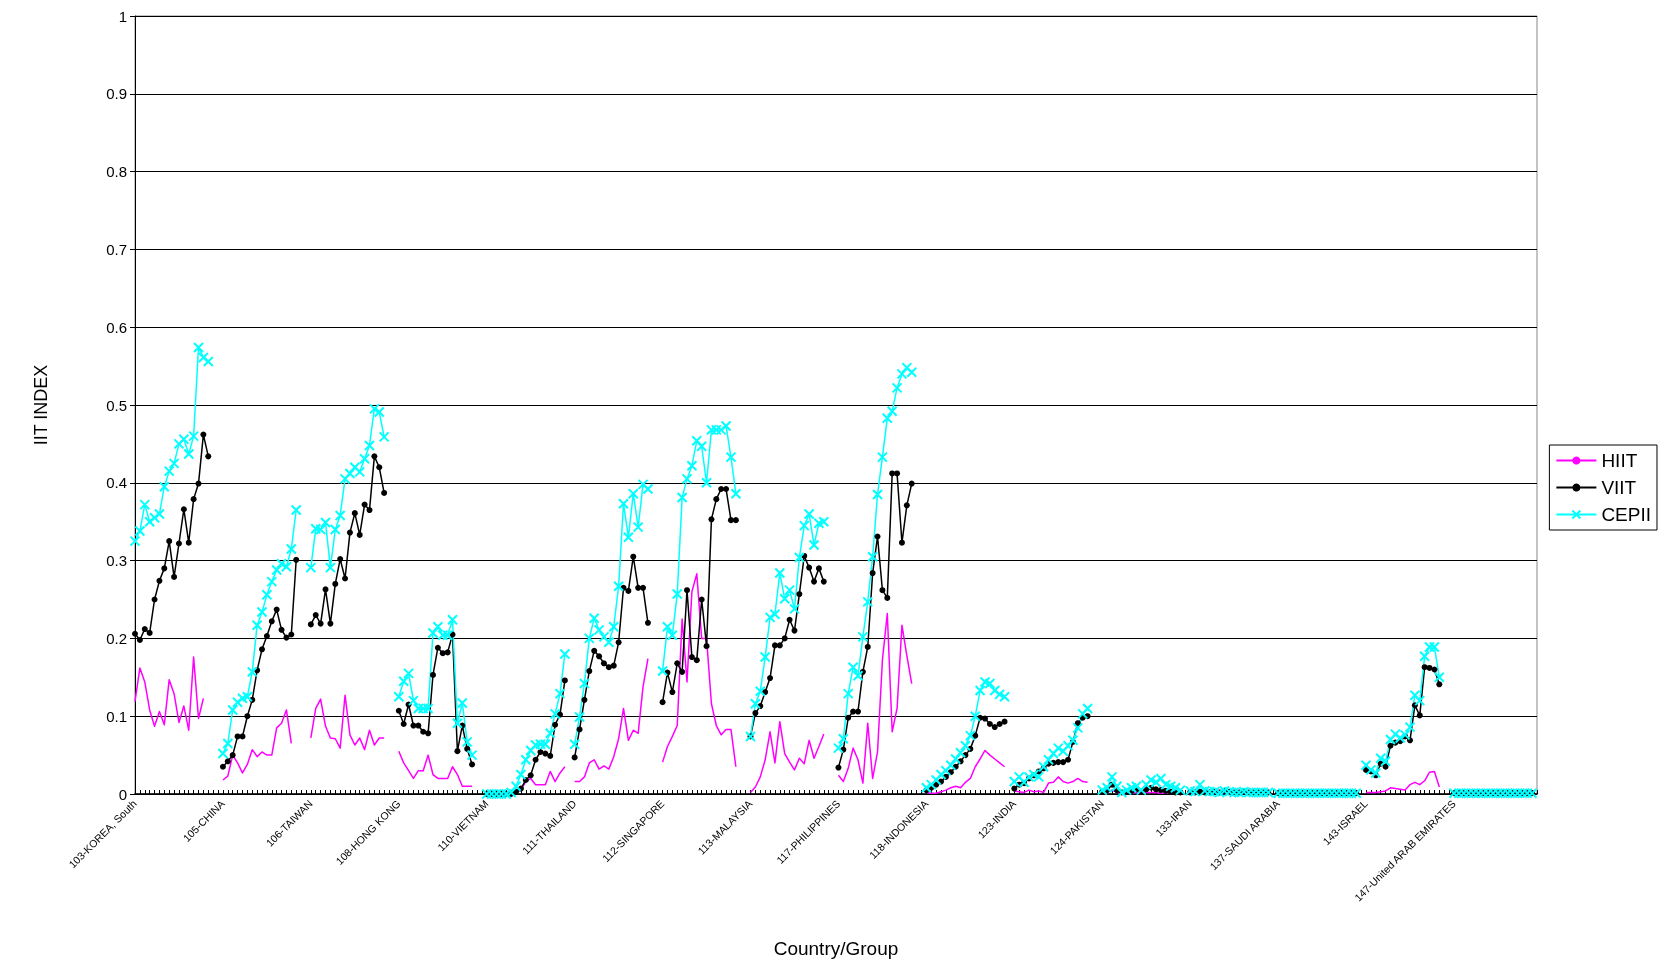  What do you see at coordinates (116, 94) in the screenshot?
I see `y-tick-label: 0.9` at bounding box center [116, 94].